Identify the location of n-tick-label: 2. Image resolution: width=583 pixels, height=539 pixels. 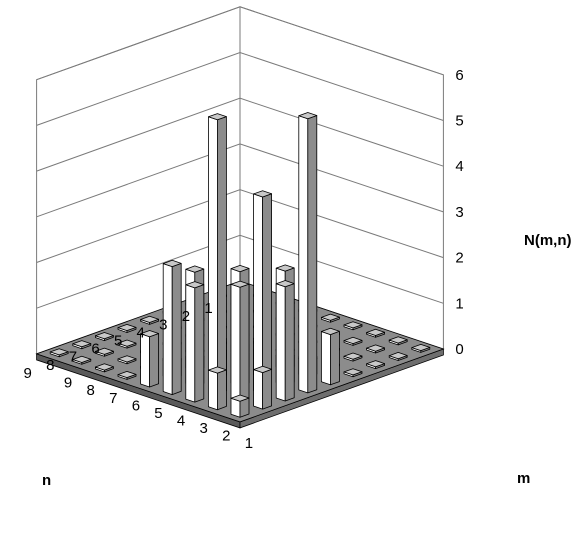
(186, 316).